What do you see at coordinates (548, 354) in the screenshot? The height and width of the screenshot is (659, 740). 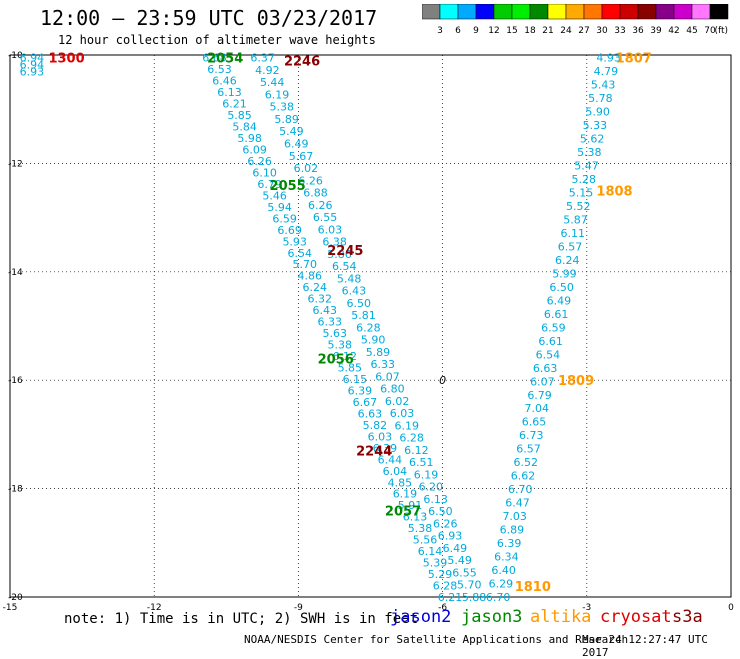 I see `wave-height-value: 6.54` at bounding box center [548, 354].